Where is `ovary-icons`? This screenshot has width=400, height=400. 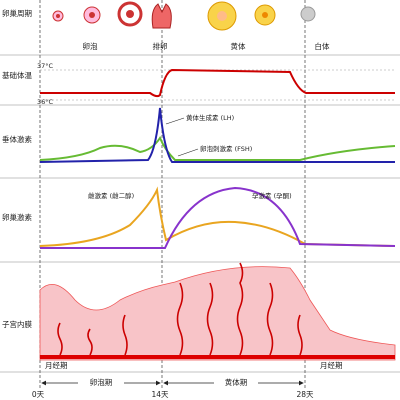 ovary-icons is located at coordinates (184, 16).